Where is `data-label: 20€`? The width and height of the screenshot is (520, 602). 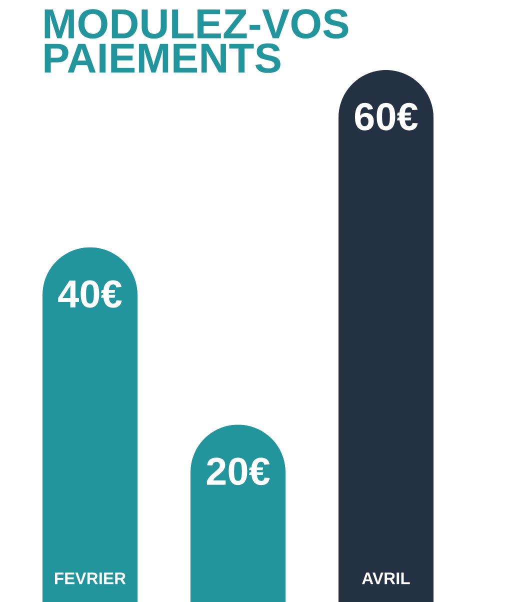 data-label: 20€ is located at coordinates (238, 472).